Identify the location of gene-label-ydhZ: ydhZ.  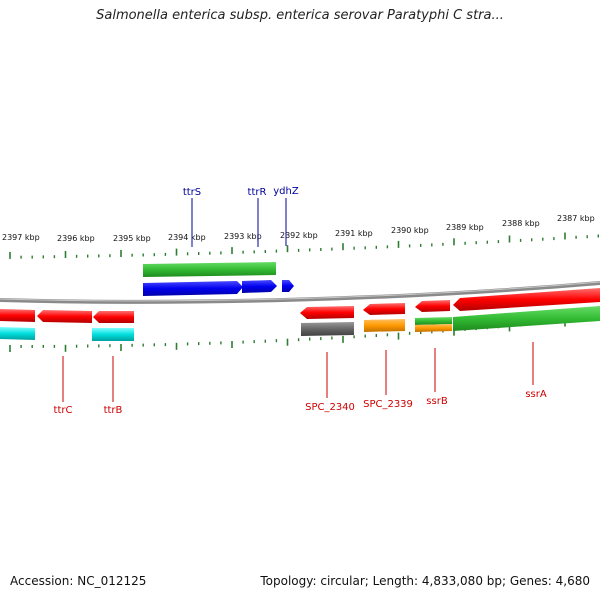
(286, 191).